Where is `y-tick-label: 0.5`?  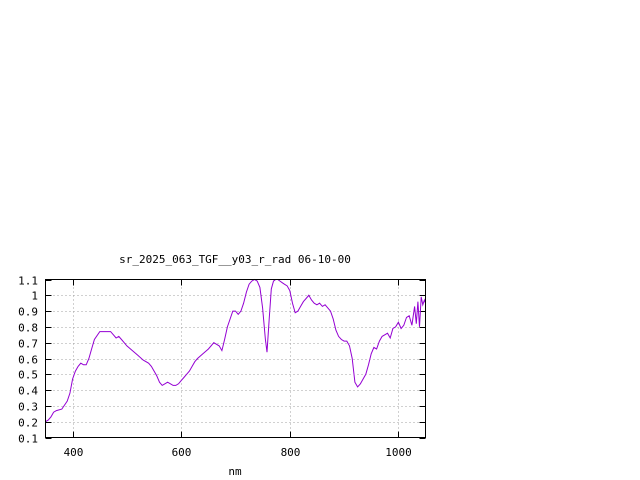 y-tick-label: 0.5 is located at coordinates (28, 375).